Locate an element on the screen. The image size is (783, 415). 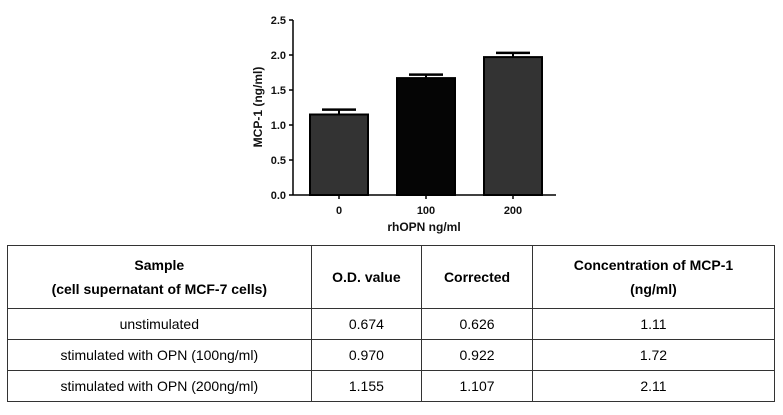
cell-corrected: 0.626 is located at coordinates (477, 324).